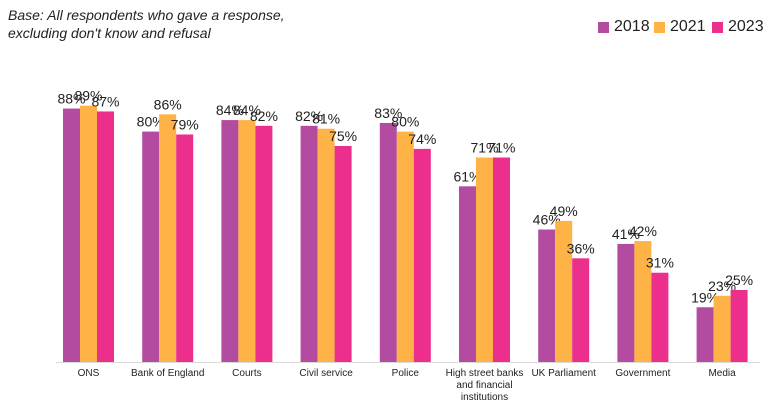 The height and width of the screenshot is (412, 768). I want to click on bar-label-2023-3: 75%, so click(343, 136).